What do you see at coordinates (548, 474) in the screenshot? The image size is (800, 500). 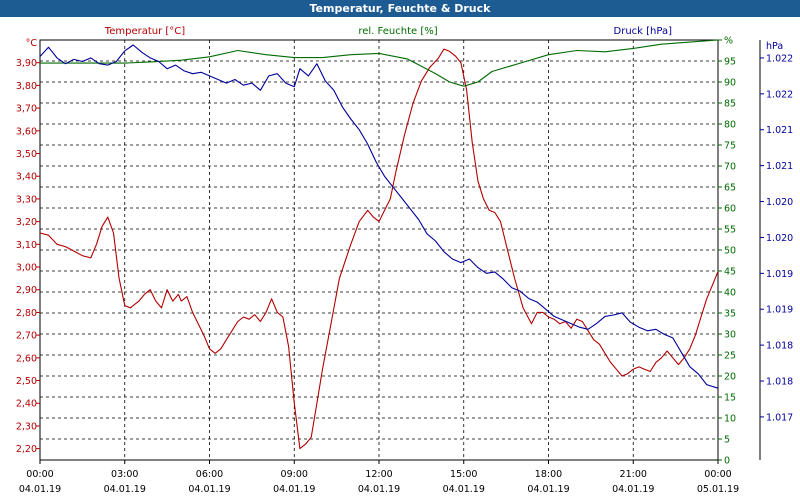 I see `x-tick-time: 18:00` at bounding box center [548, 474].